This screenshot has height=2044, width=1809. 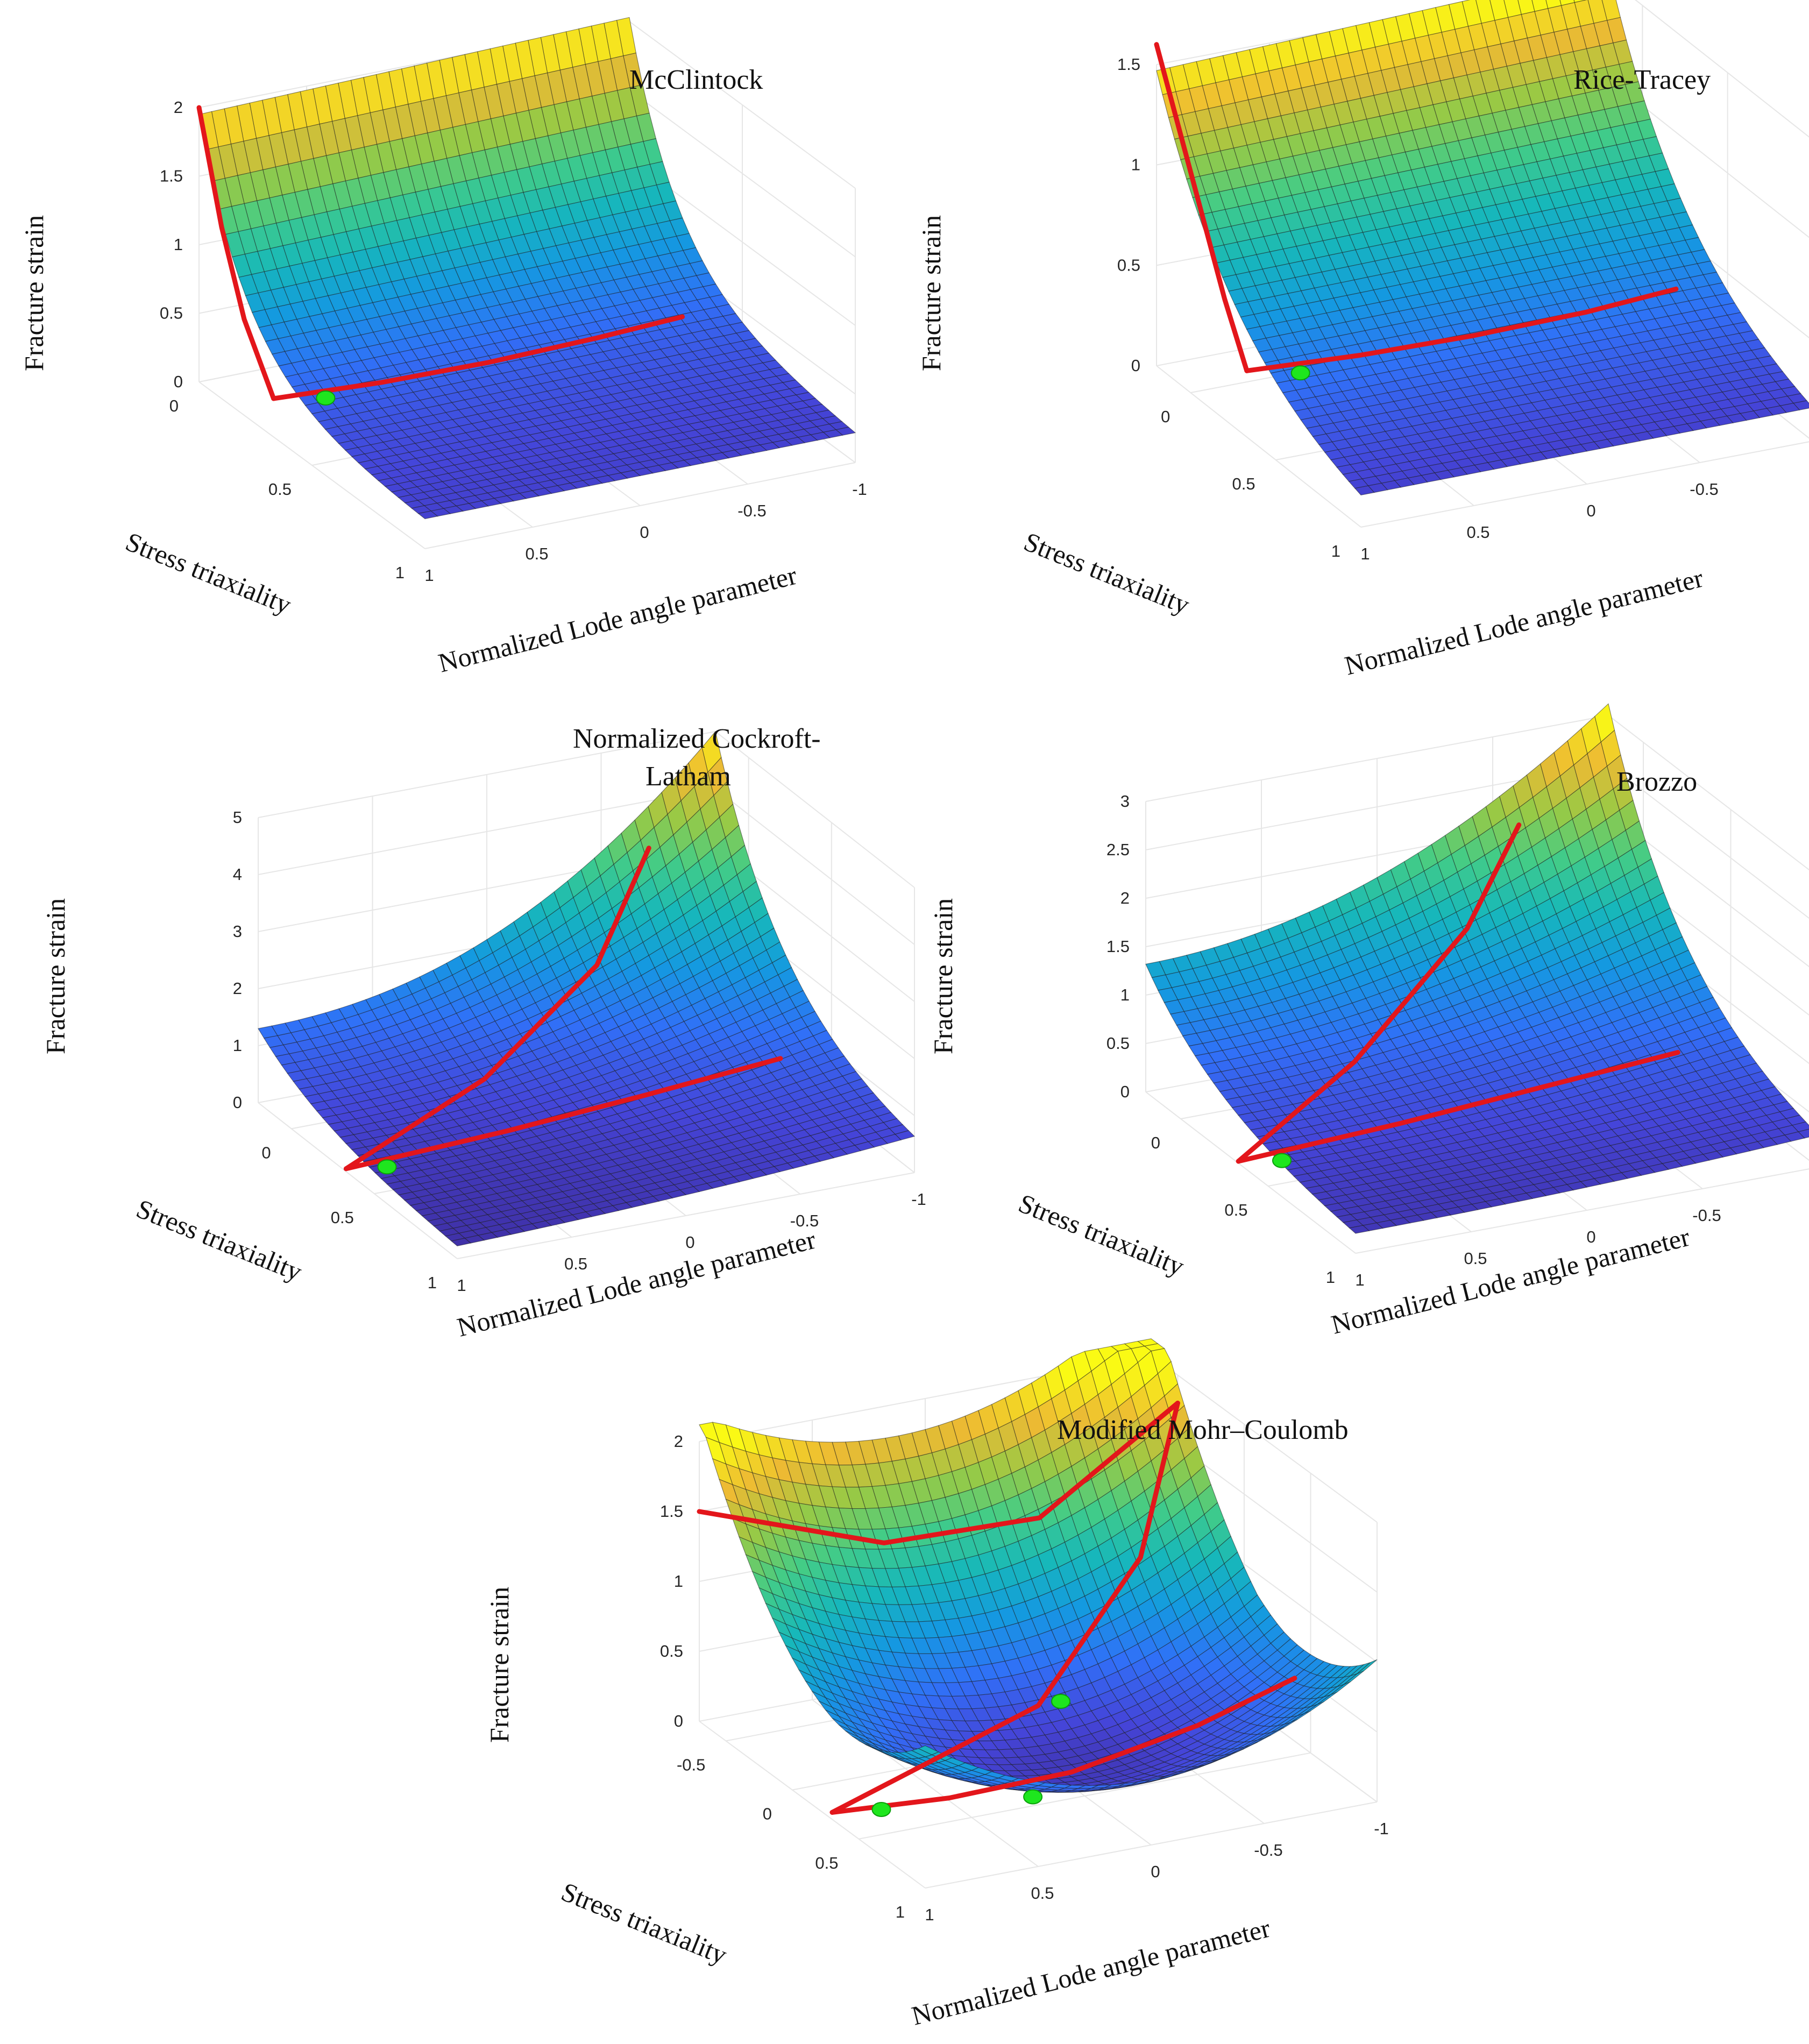 I want to click on chart-title: McClintock, so click(x=696, y=80).